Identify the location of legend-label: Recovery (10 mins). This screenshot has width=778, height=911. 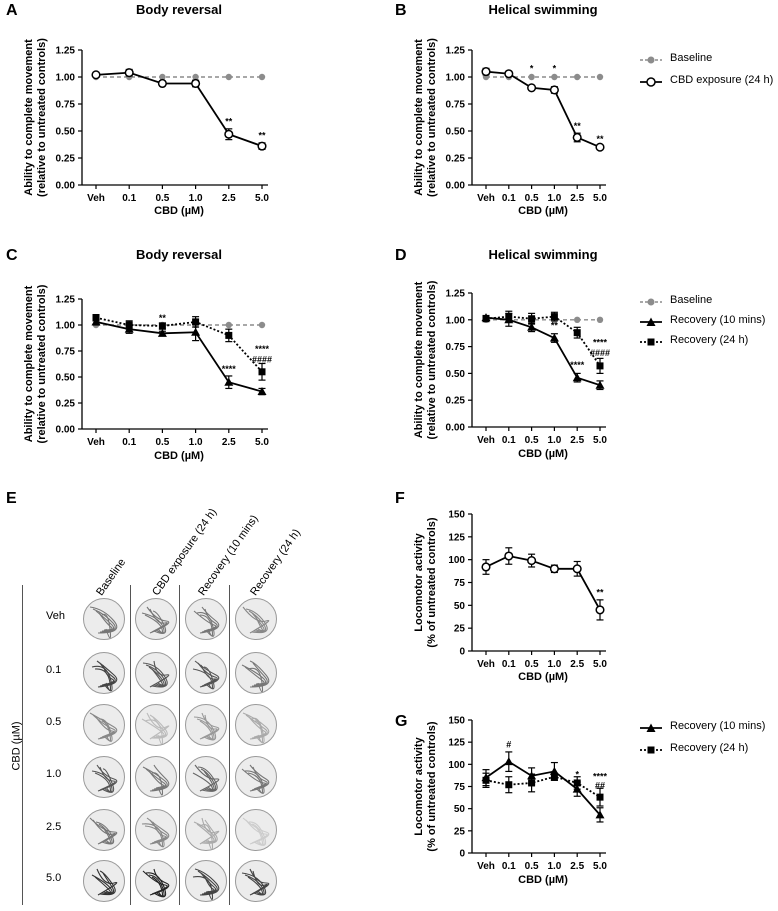
(718, 320).